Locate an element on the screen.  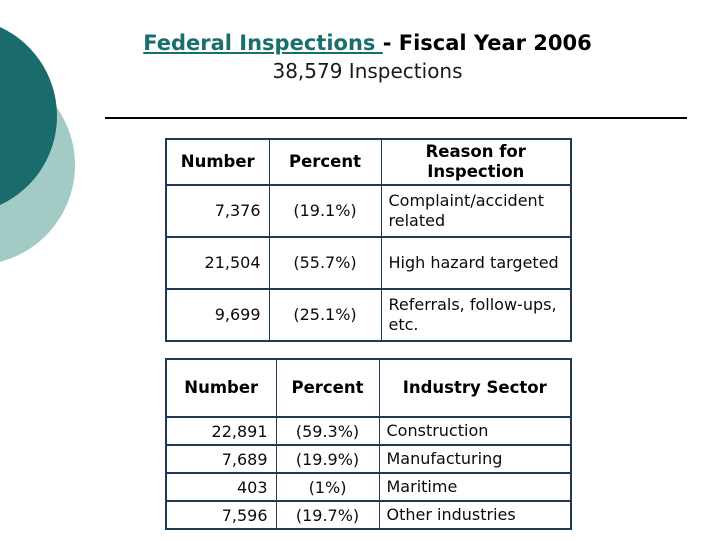
table-header-row: Number Percent Reason for Inspection is located at coordinates (368, 162).